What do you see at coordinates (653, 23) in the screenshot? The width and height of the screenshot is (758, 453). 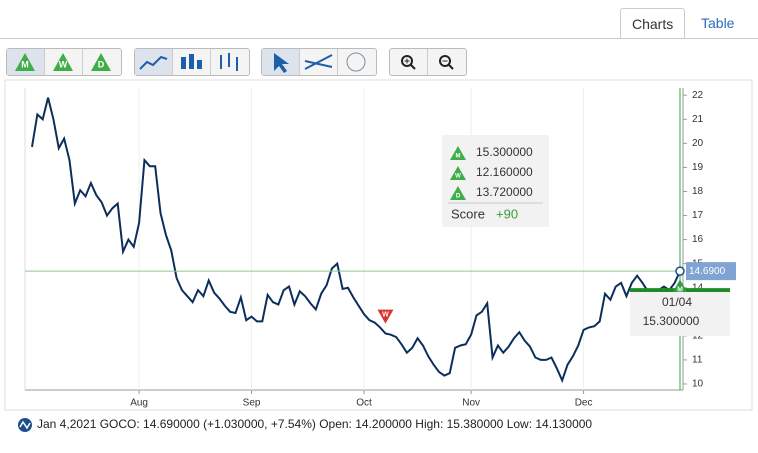 I see `tab: Charts` at bounding box center [653, 23].